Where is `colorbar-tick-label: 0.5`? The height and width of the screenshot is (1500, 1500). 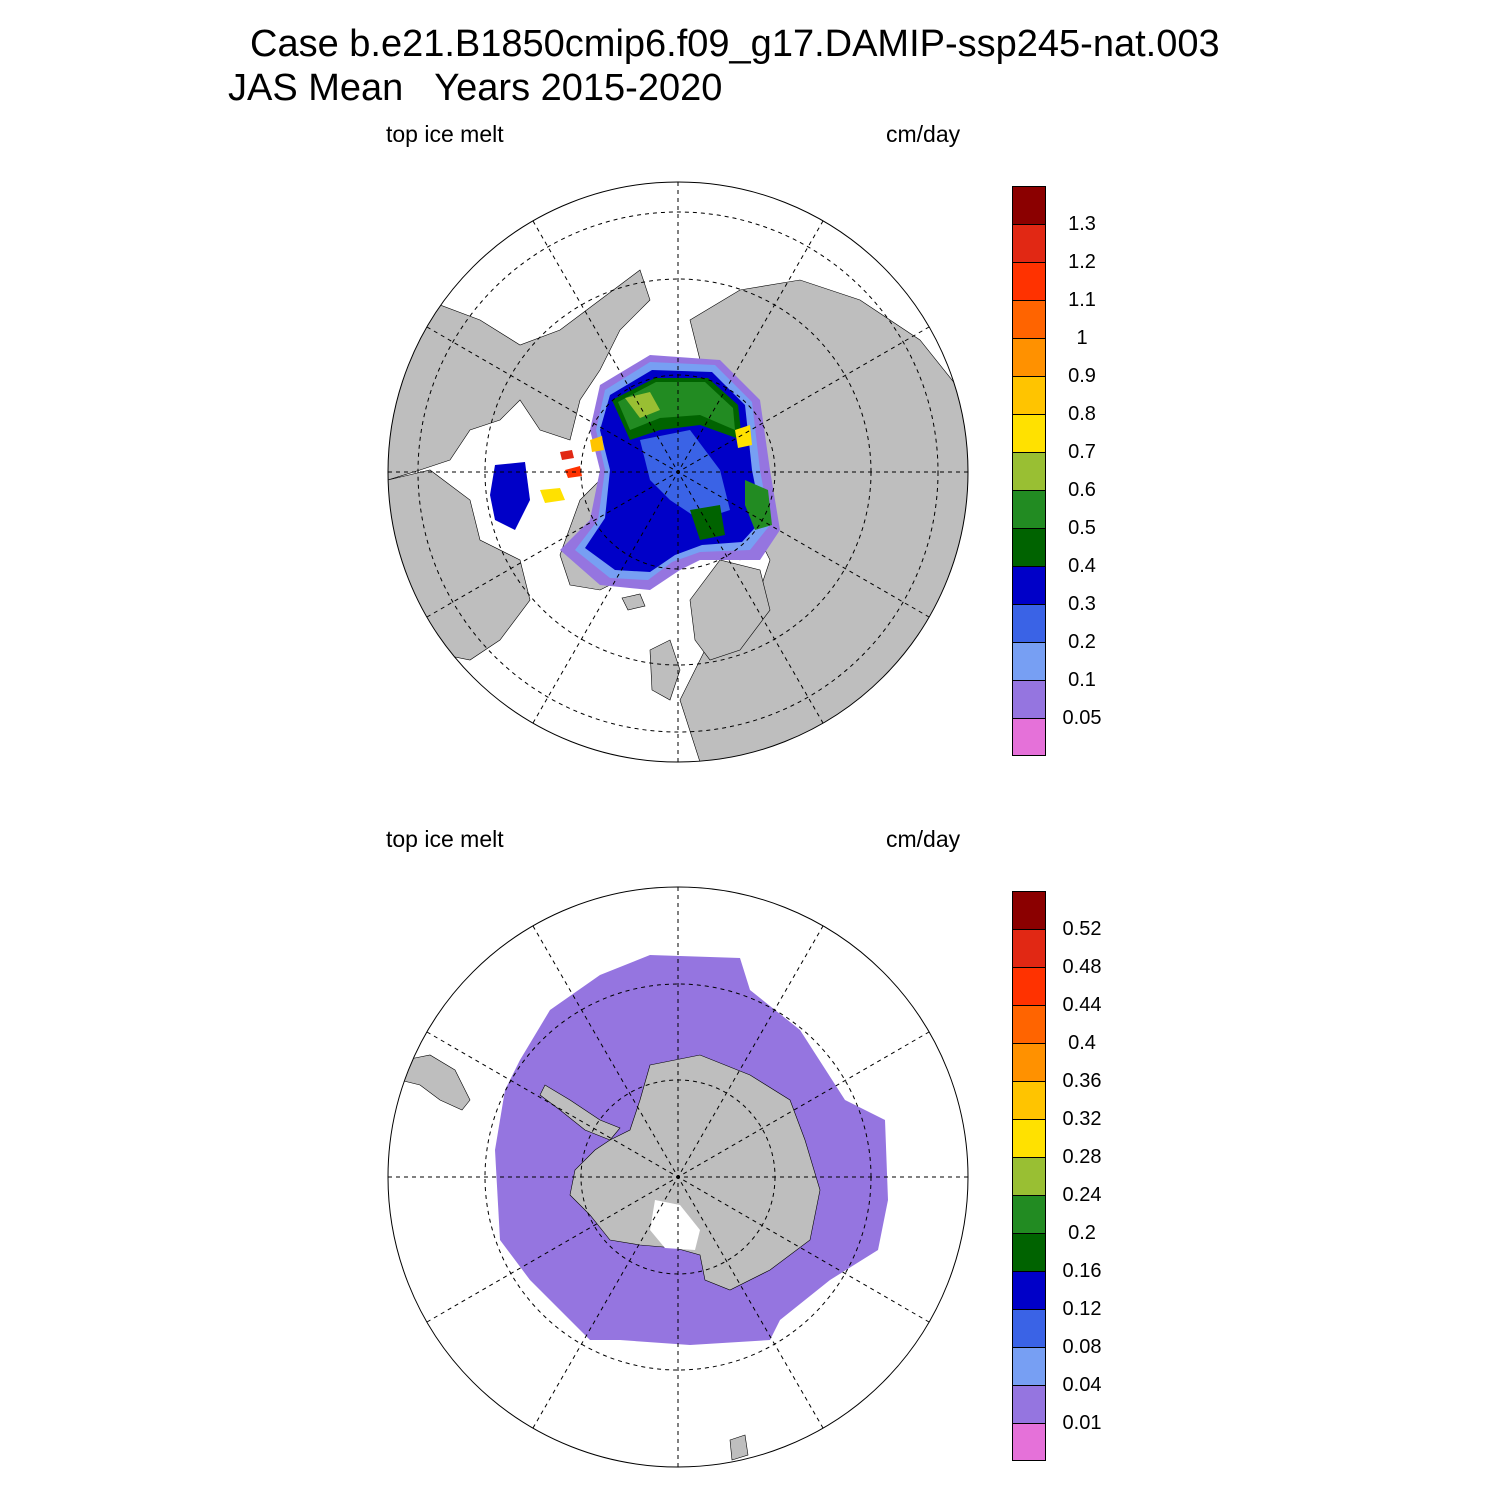 colorbar-tick-label: 0.5 is located at coordinates (1082, 528).